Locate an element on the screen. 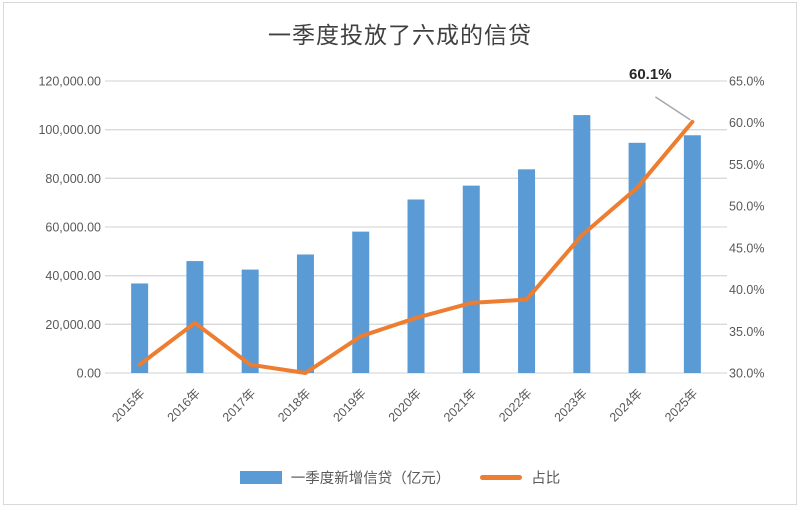 The image size is (800, 512). y-right-tick-label: 40.0% is located at coordinates (746, 290).